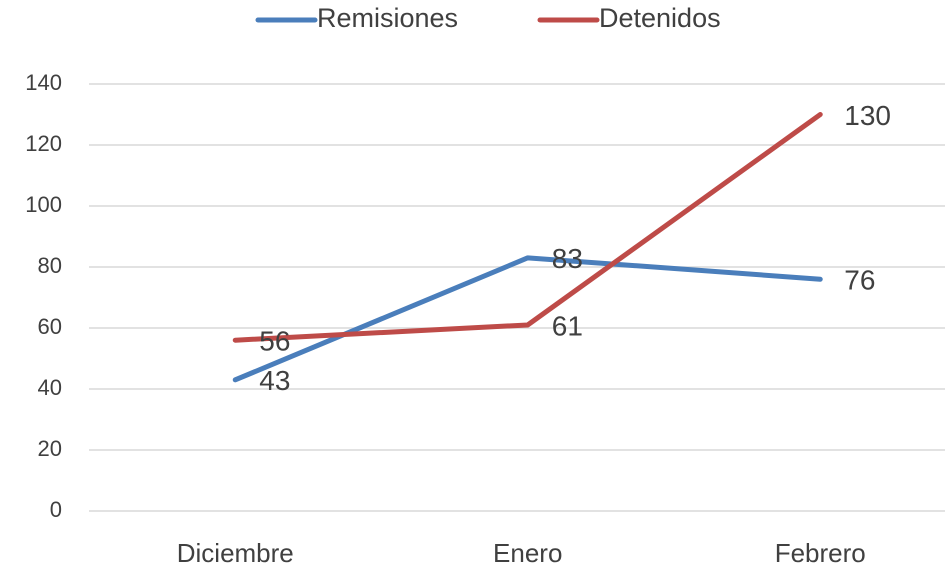  I want to click on y-tick-label: 100, so click(43, 204).